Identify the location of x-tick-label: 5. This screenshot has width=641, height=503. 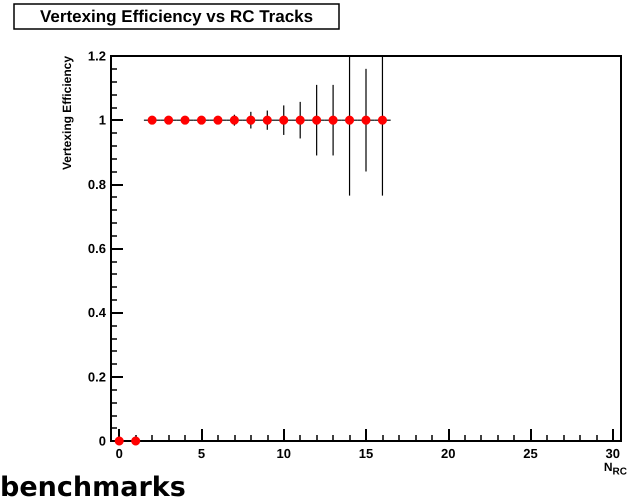
(202, 453).